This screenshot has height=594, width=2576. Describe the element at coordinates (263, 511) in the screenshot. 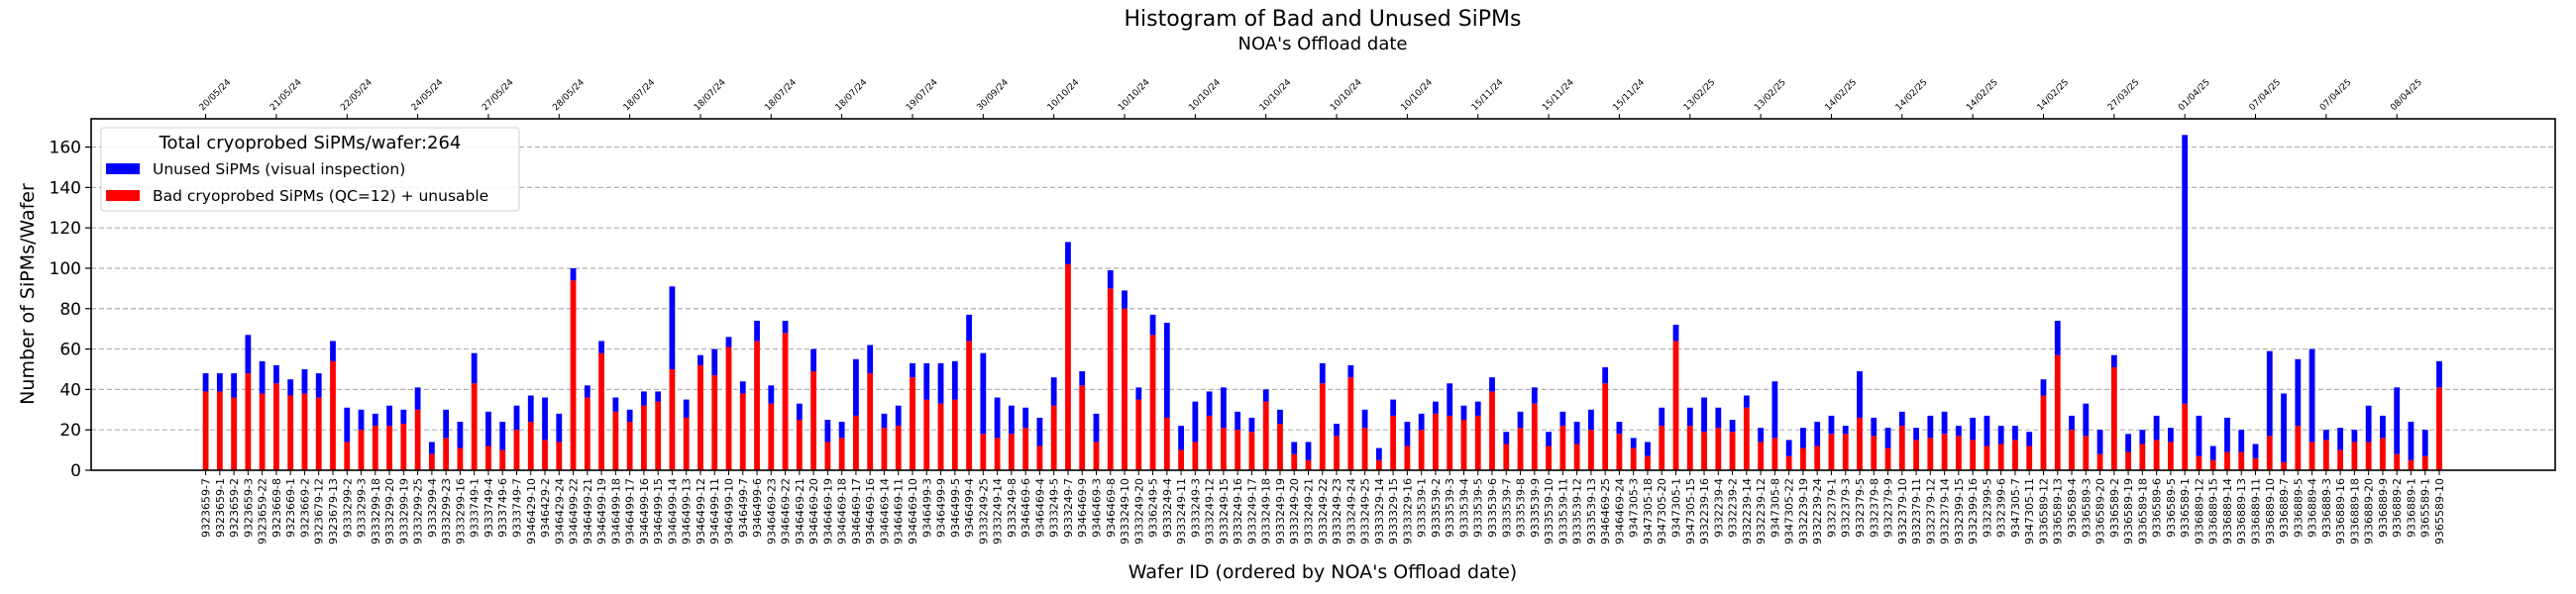

I see `x-tick-label: 9323659-22` at that location.